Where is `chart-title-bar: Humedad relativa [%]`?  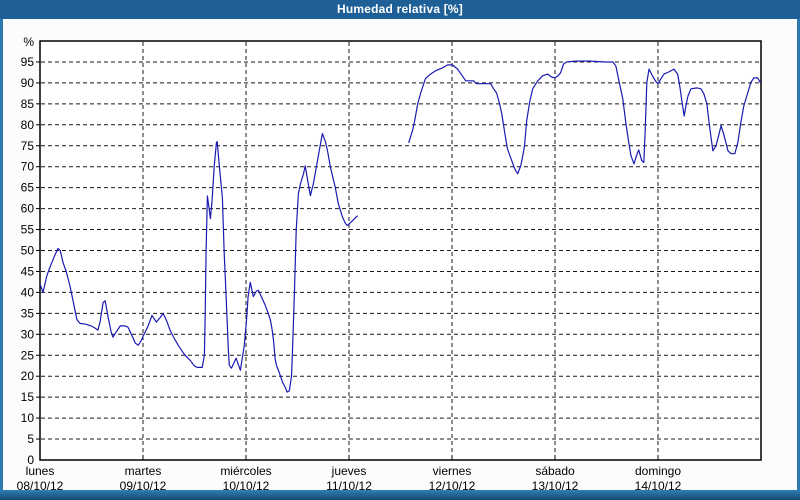
chart-title-bar: Humedad relativa [%] is located at coordinates (400, 9).